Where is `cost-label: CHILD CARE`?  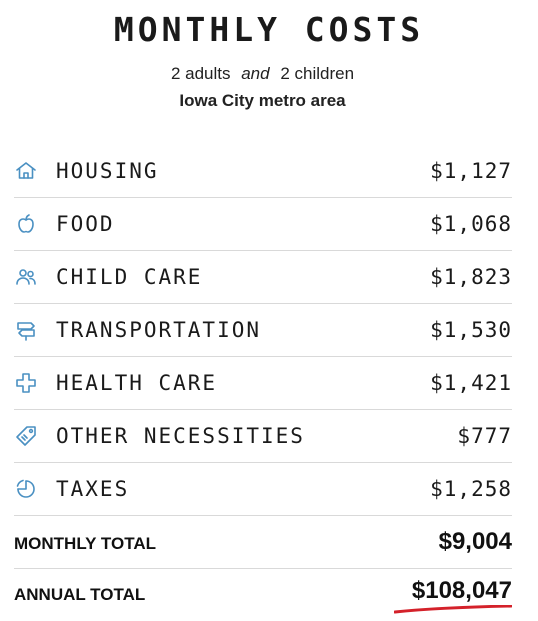
cost-label: CHILD CARE is located at coordinates (129, 277).